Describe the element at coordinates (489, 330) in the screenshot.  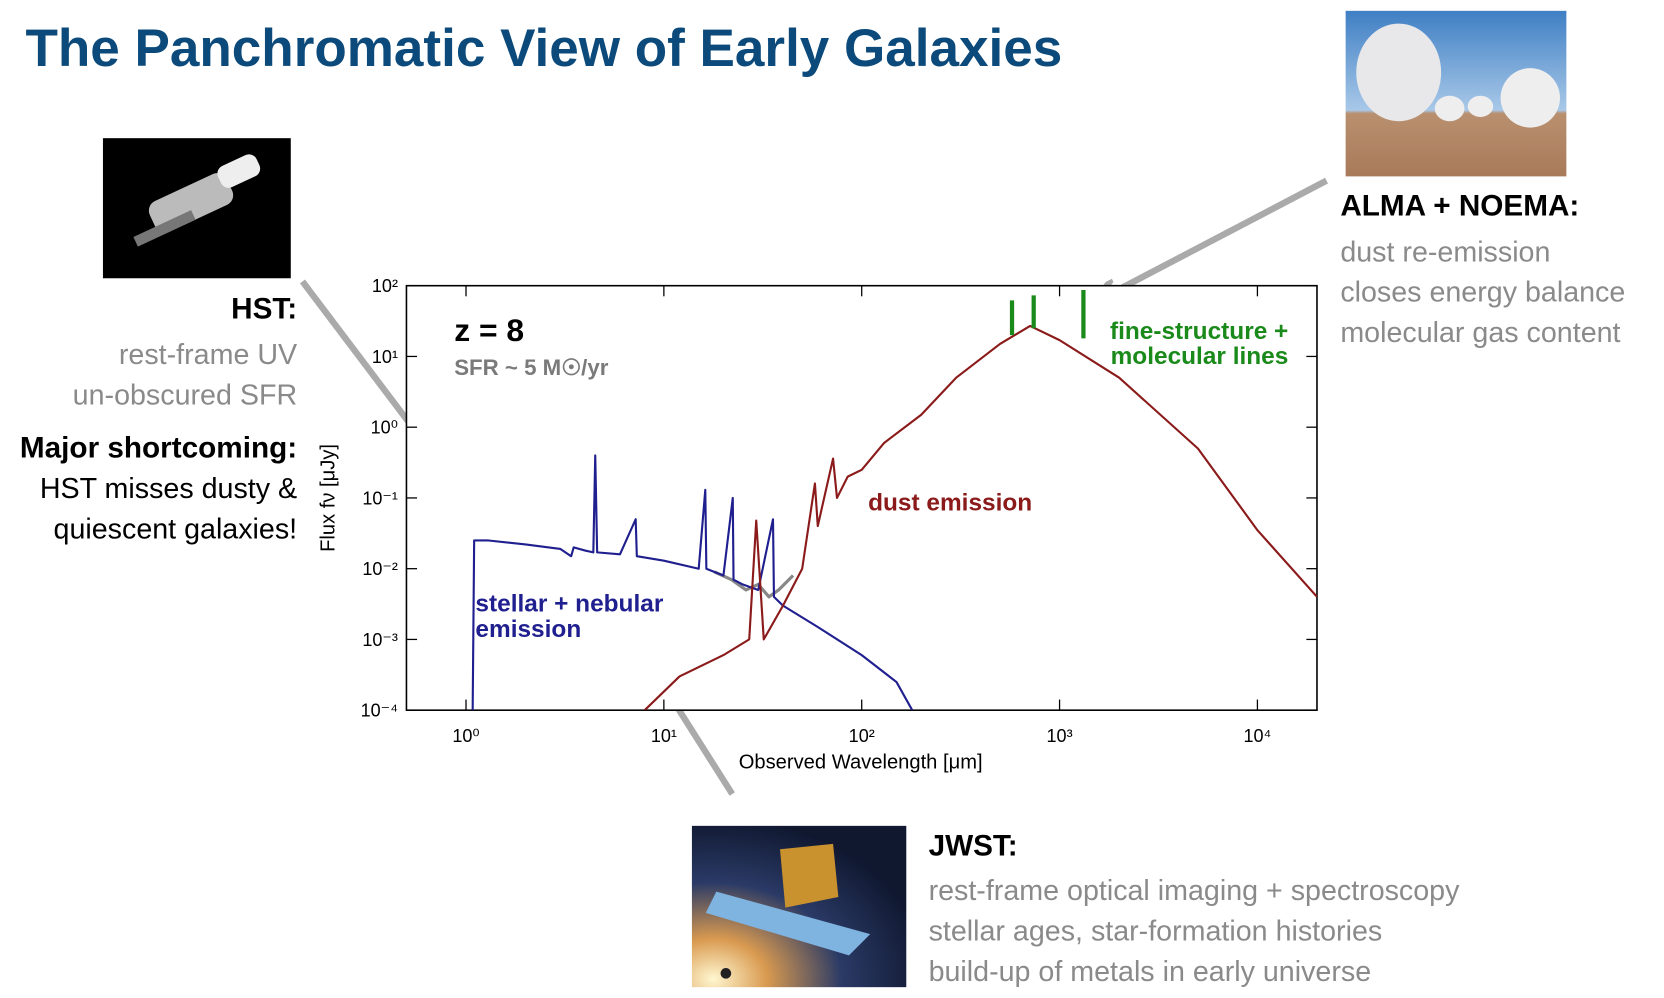
I see `redshift-label: z = 8` at that location.